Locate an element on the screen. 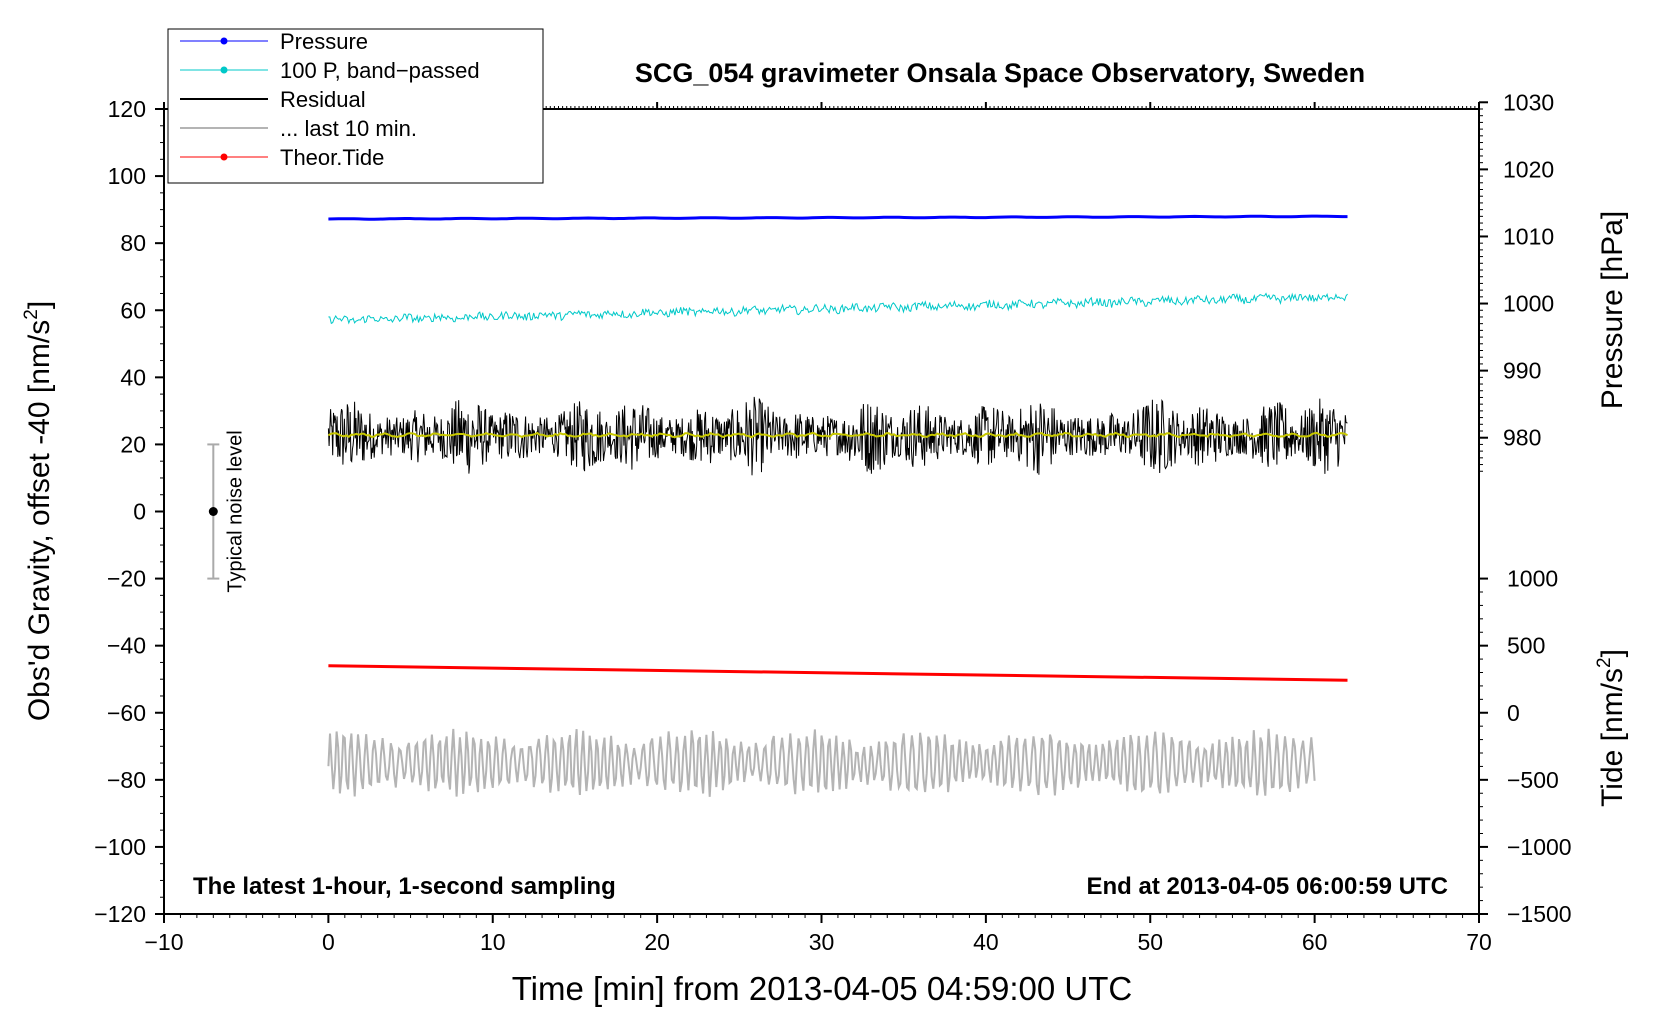  x-tick-label: 40 is located at coordinates (986, 942).